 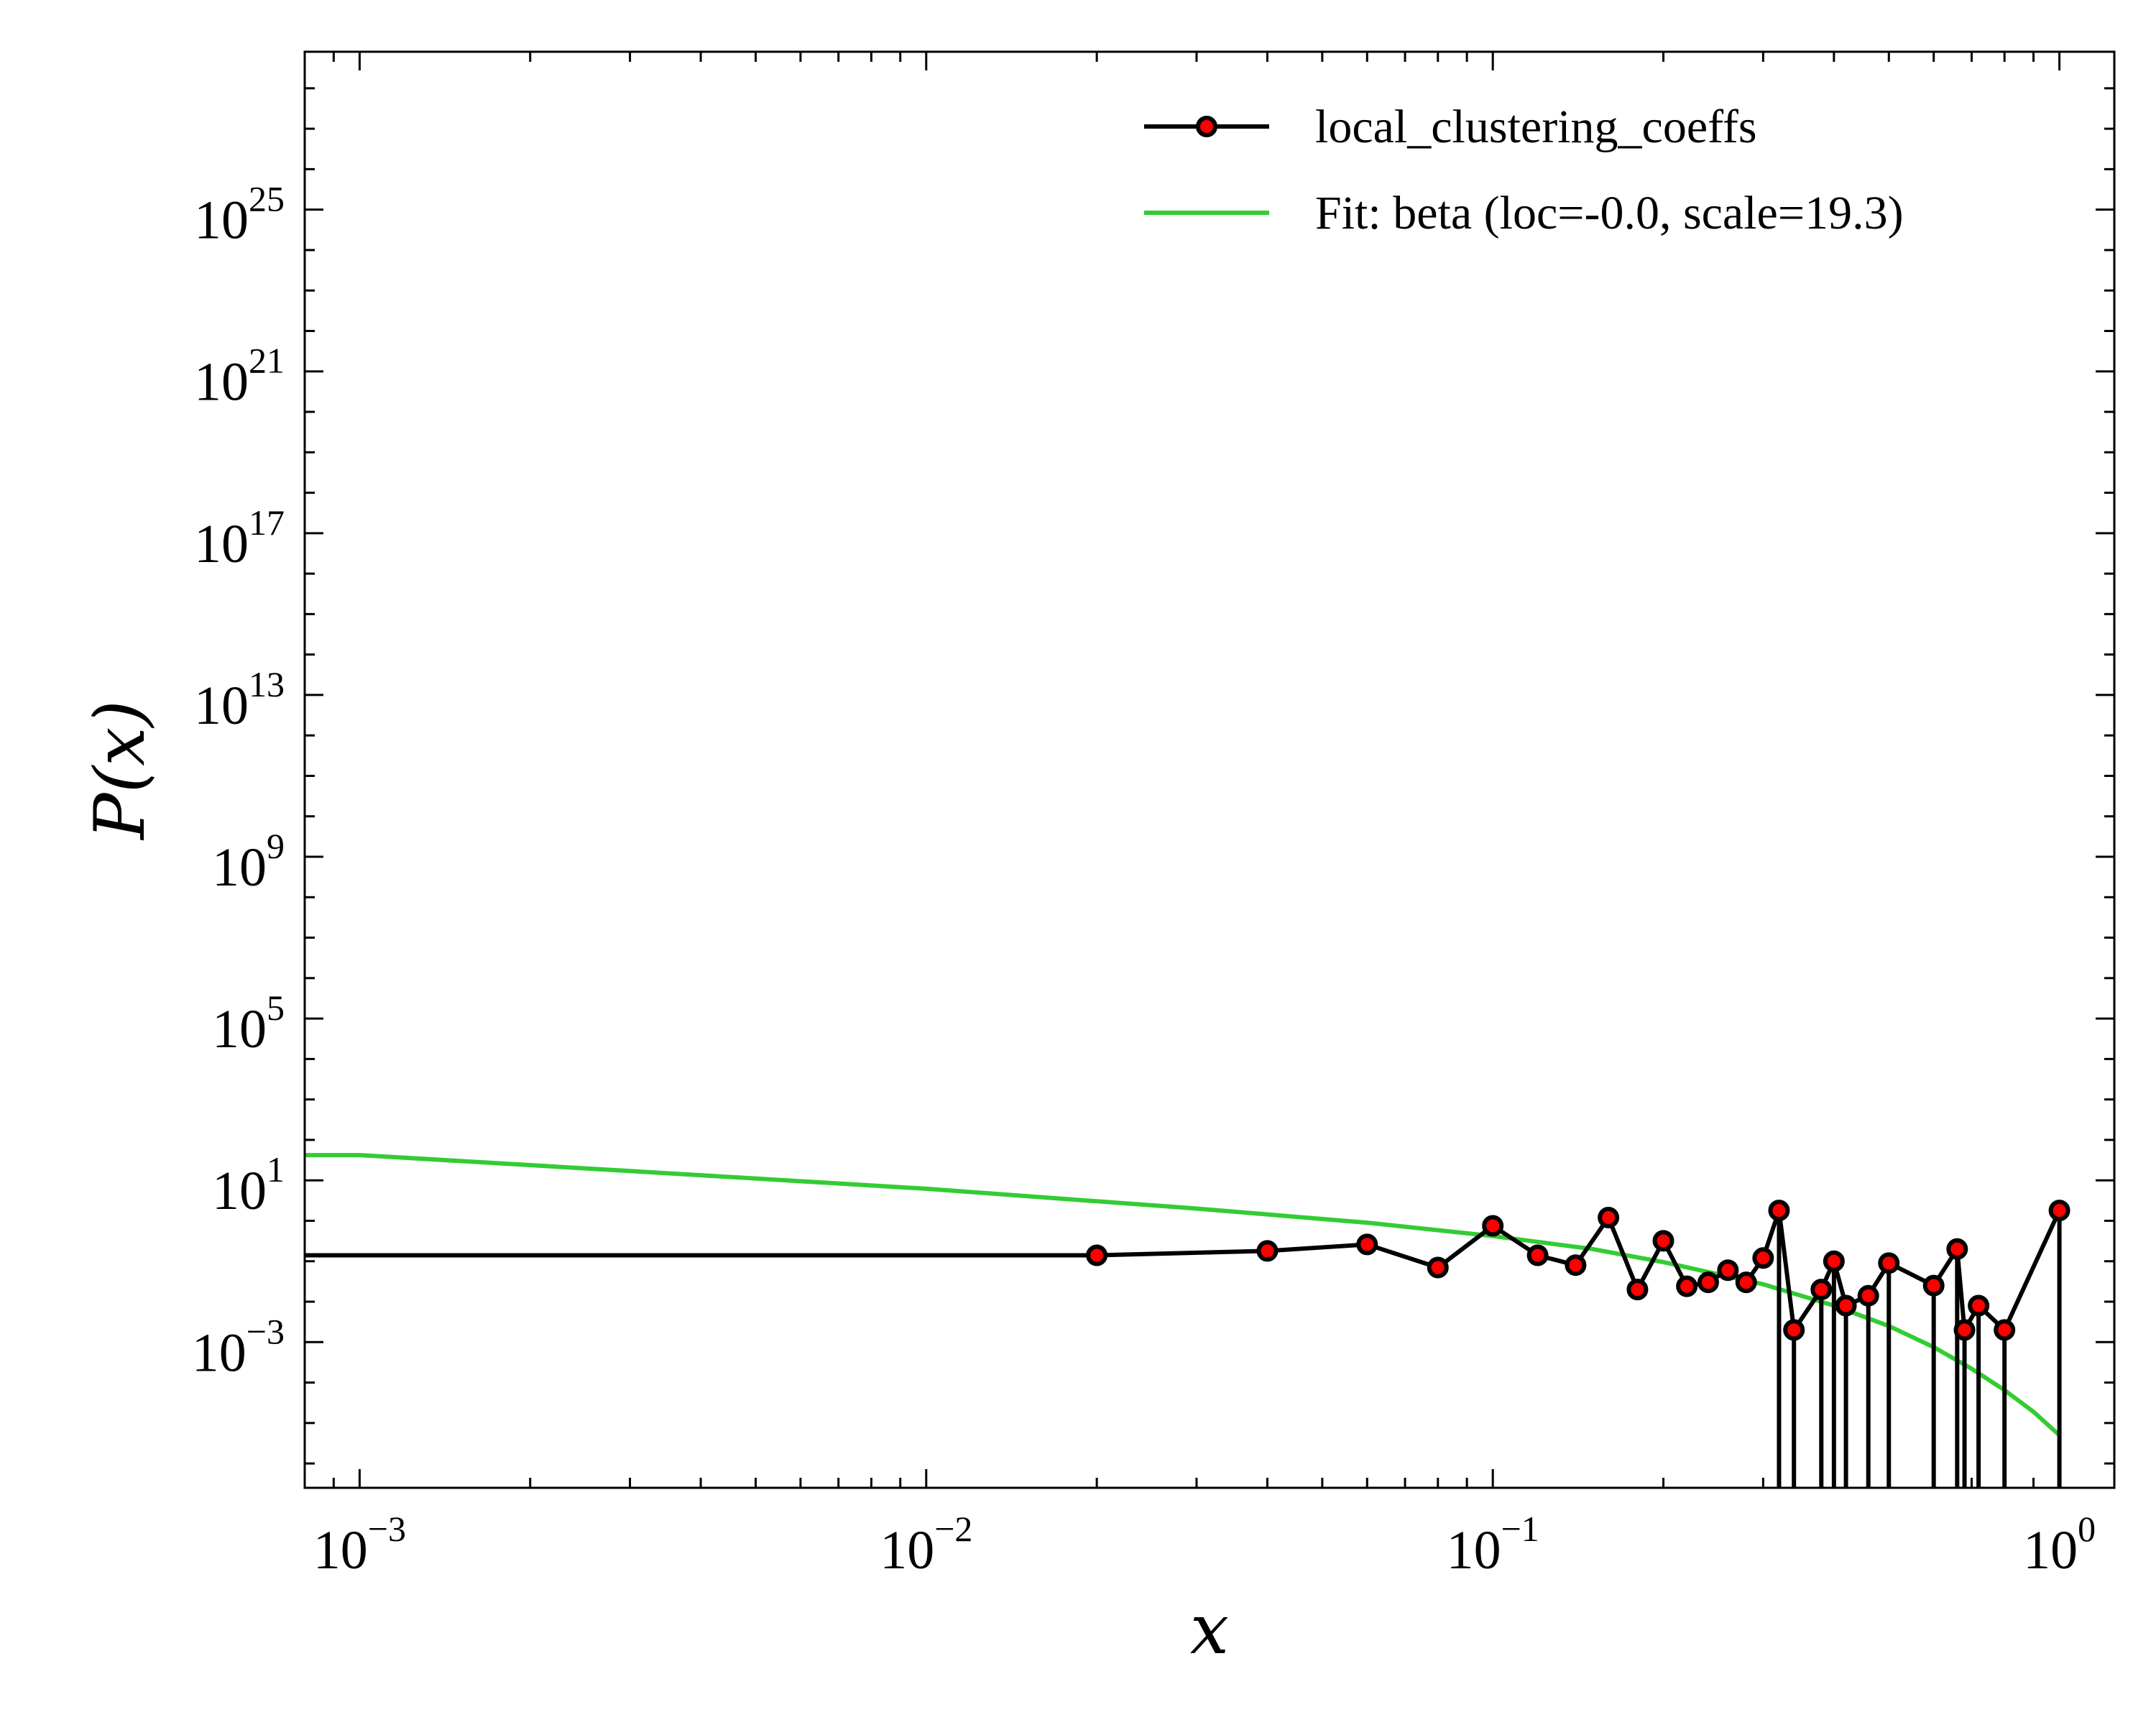 What do you see at coordinates (926, 1545) in the screenshot?
I see `x-tick-label: 10⁻²` at bounding box center [926, 1545].